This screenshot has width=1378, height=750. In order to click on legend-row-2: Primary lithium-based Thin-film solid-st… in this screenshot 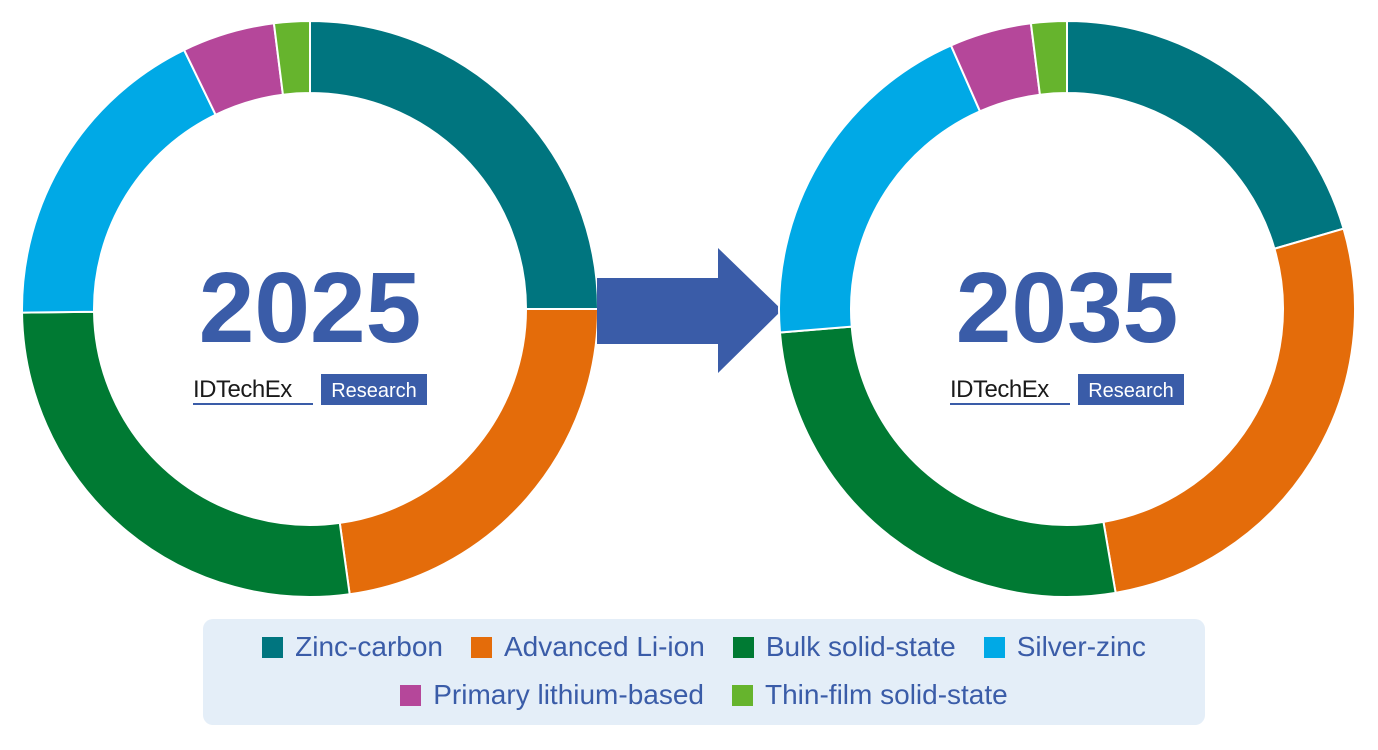, I will do `click(704, 695)`.